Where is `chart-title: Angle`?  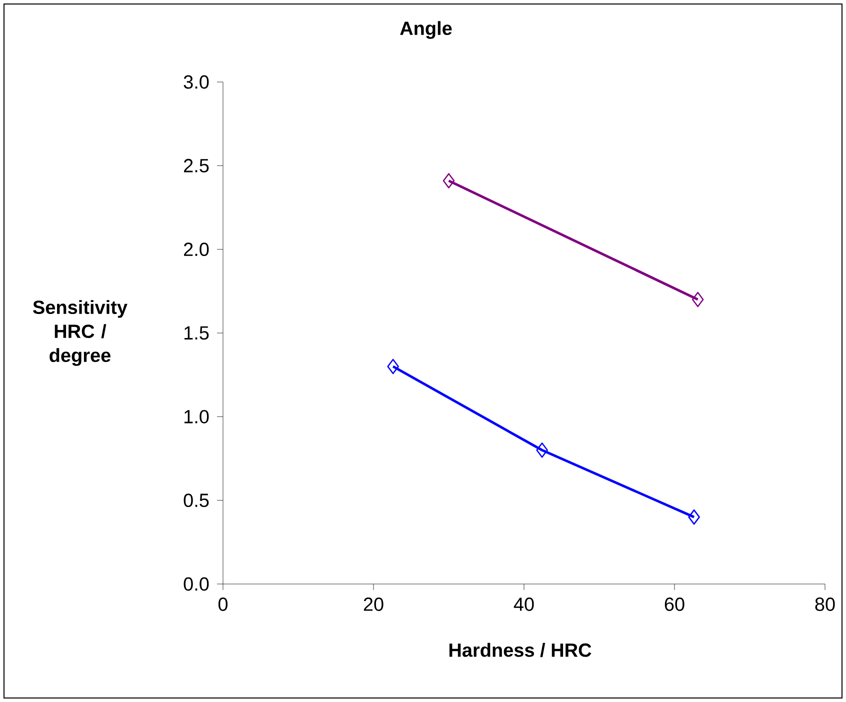 chart-title: Angle is located at coordinates (426, 30).